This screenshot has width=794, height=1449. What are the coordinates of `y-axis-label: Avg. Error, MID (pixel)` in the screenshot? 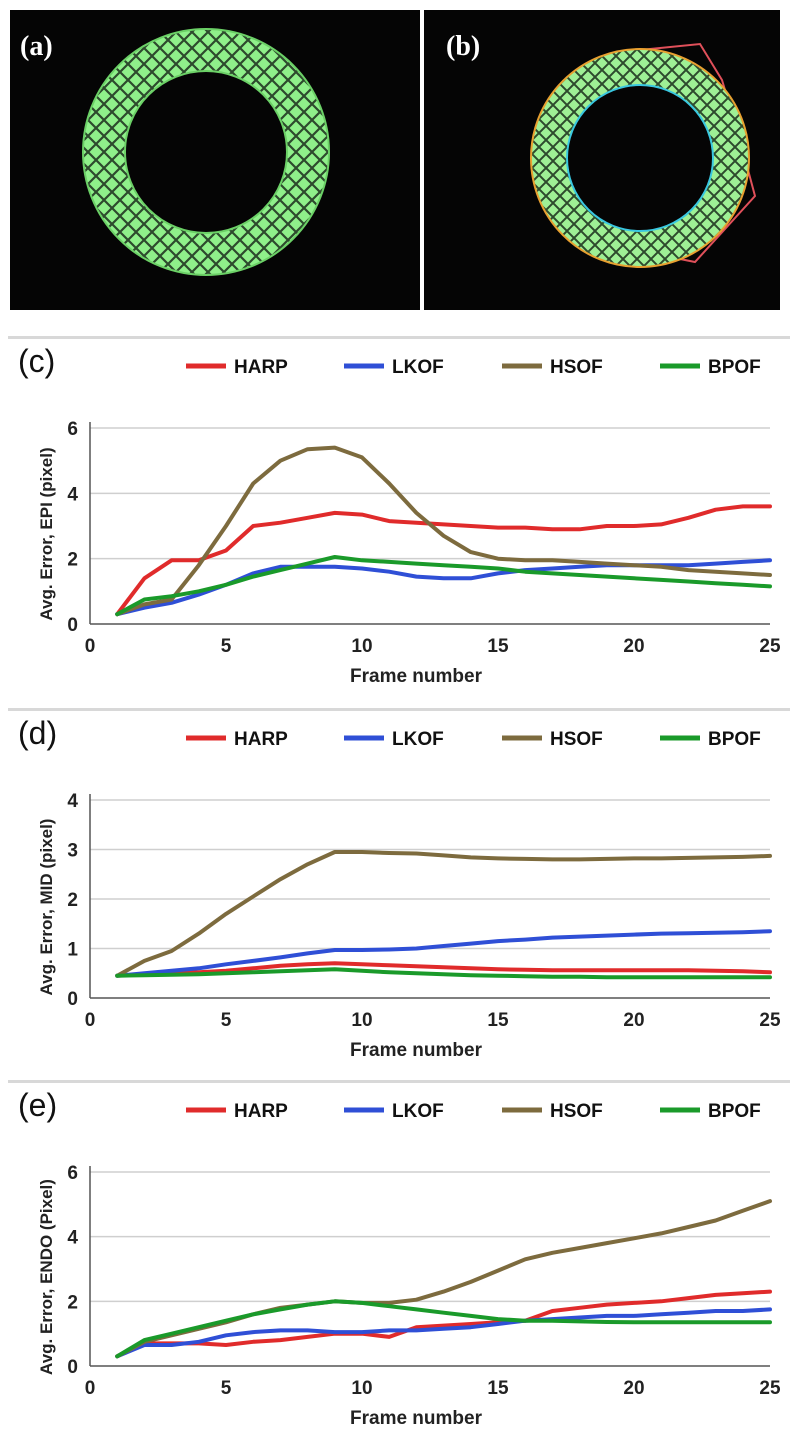 It's located at (46, 907).